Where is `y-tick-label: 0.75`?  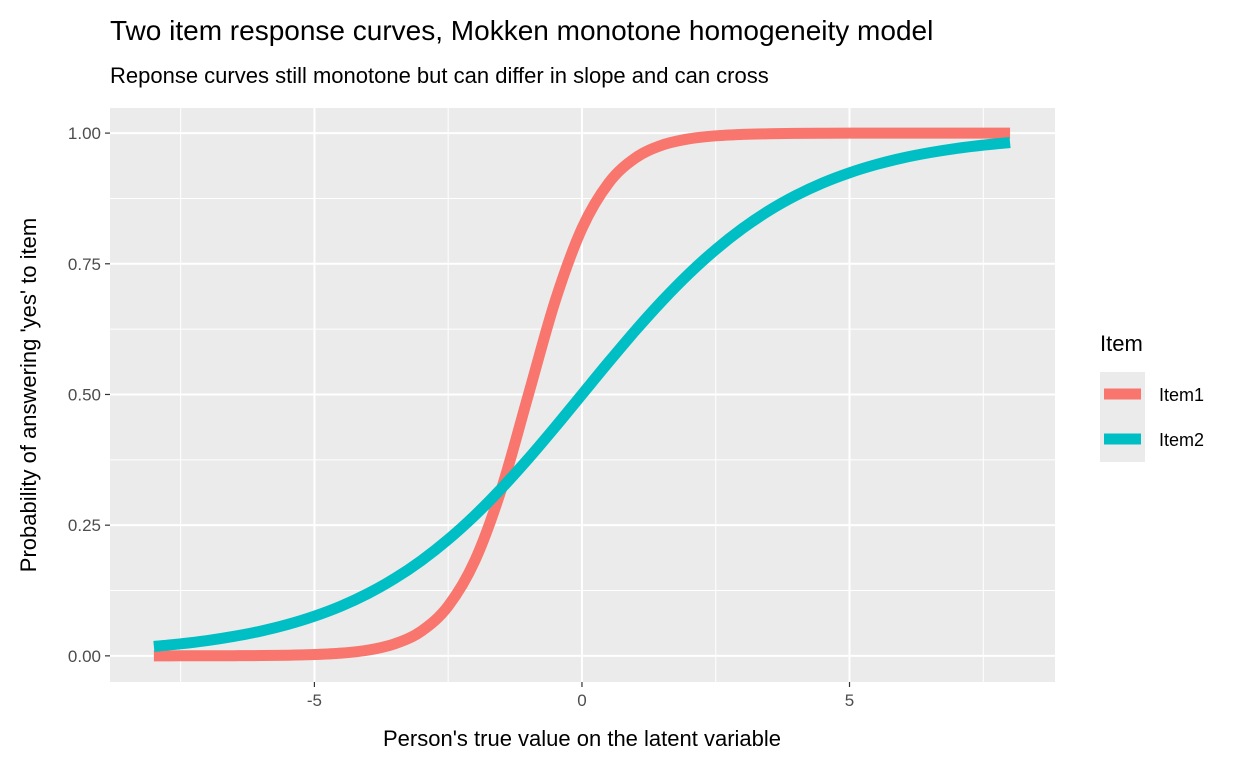
y-tick-label: 0.75 is located at coordinates (84, 264).